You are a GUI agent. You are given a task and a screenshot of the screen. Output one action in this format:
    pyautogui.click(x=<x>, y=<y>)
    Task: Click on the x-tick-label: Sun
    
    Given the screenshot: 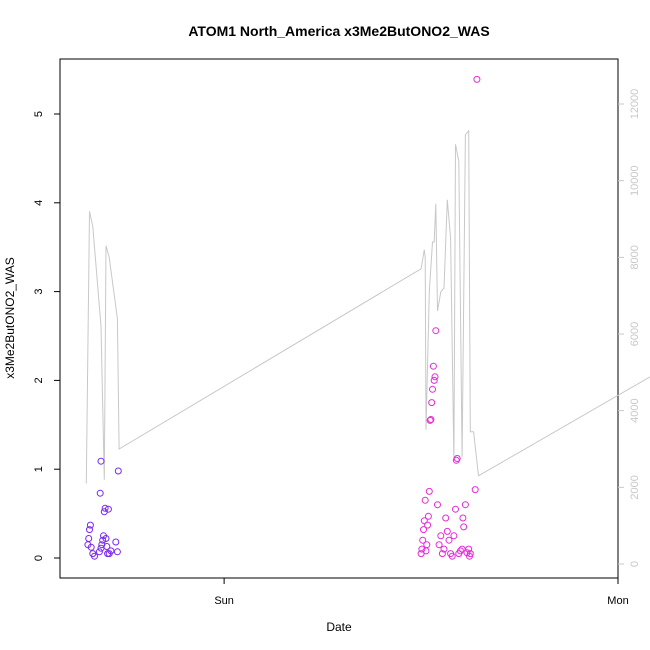 What is the action you would take?
    pyautogui.click(x=224, y=601)
    